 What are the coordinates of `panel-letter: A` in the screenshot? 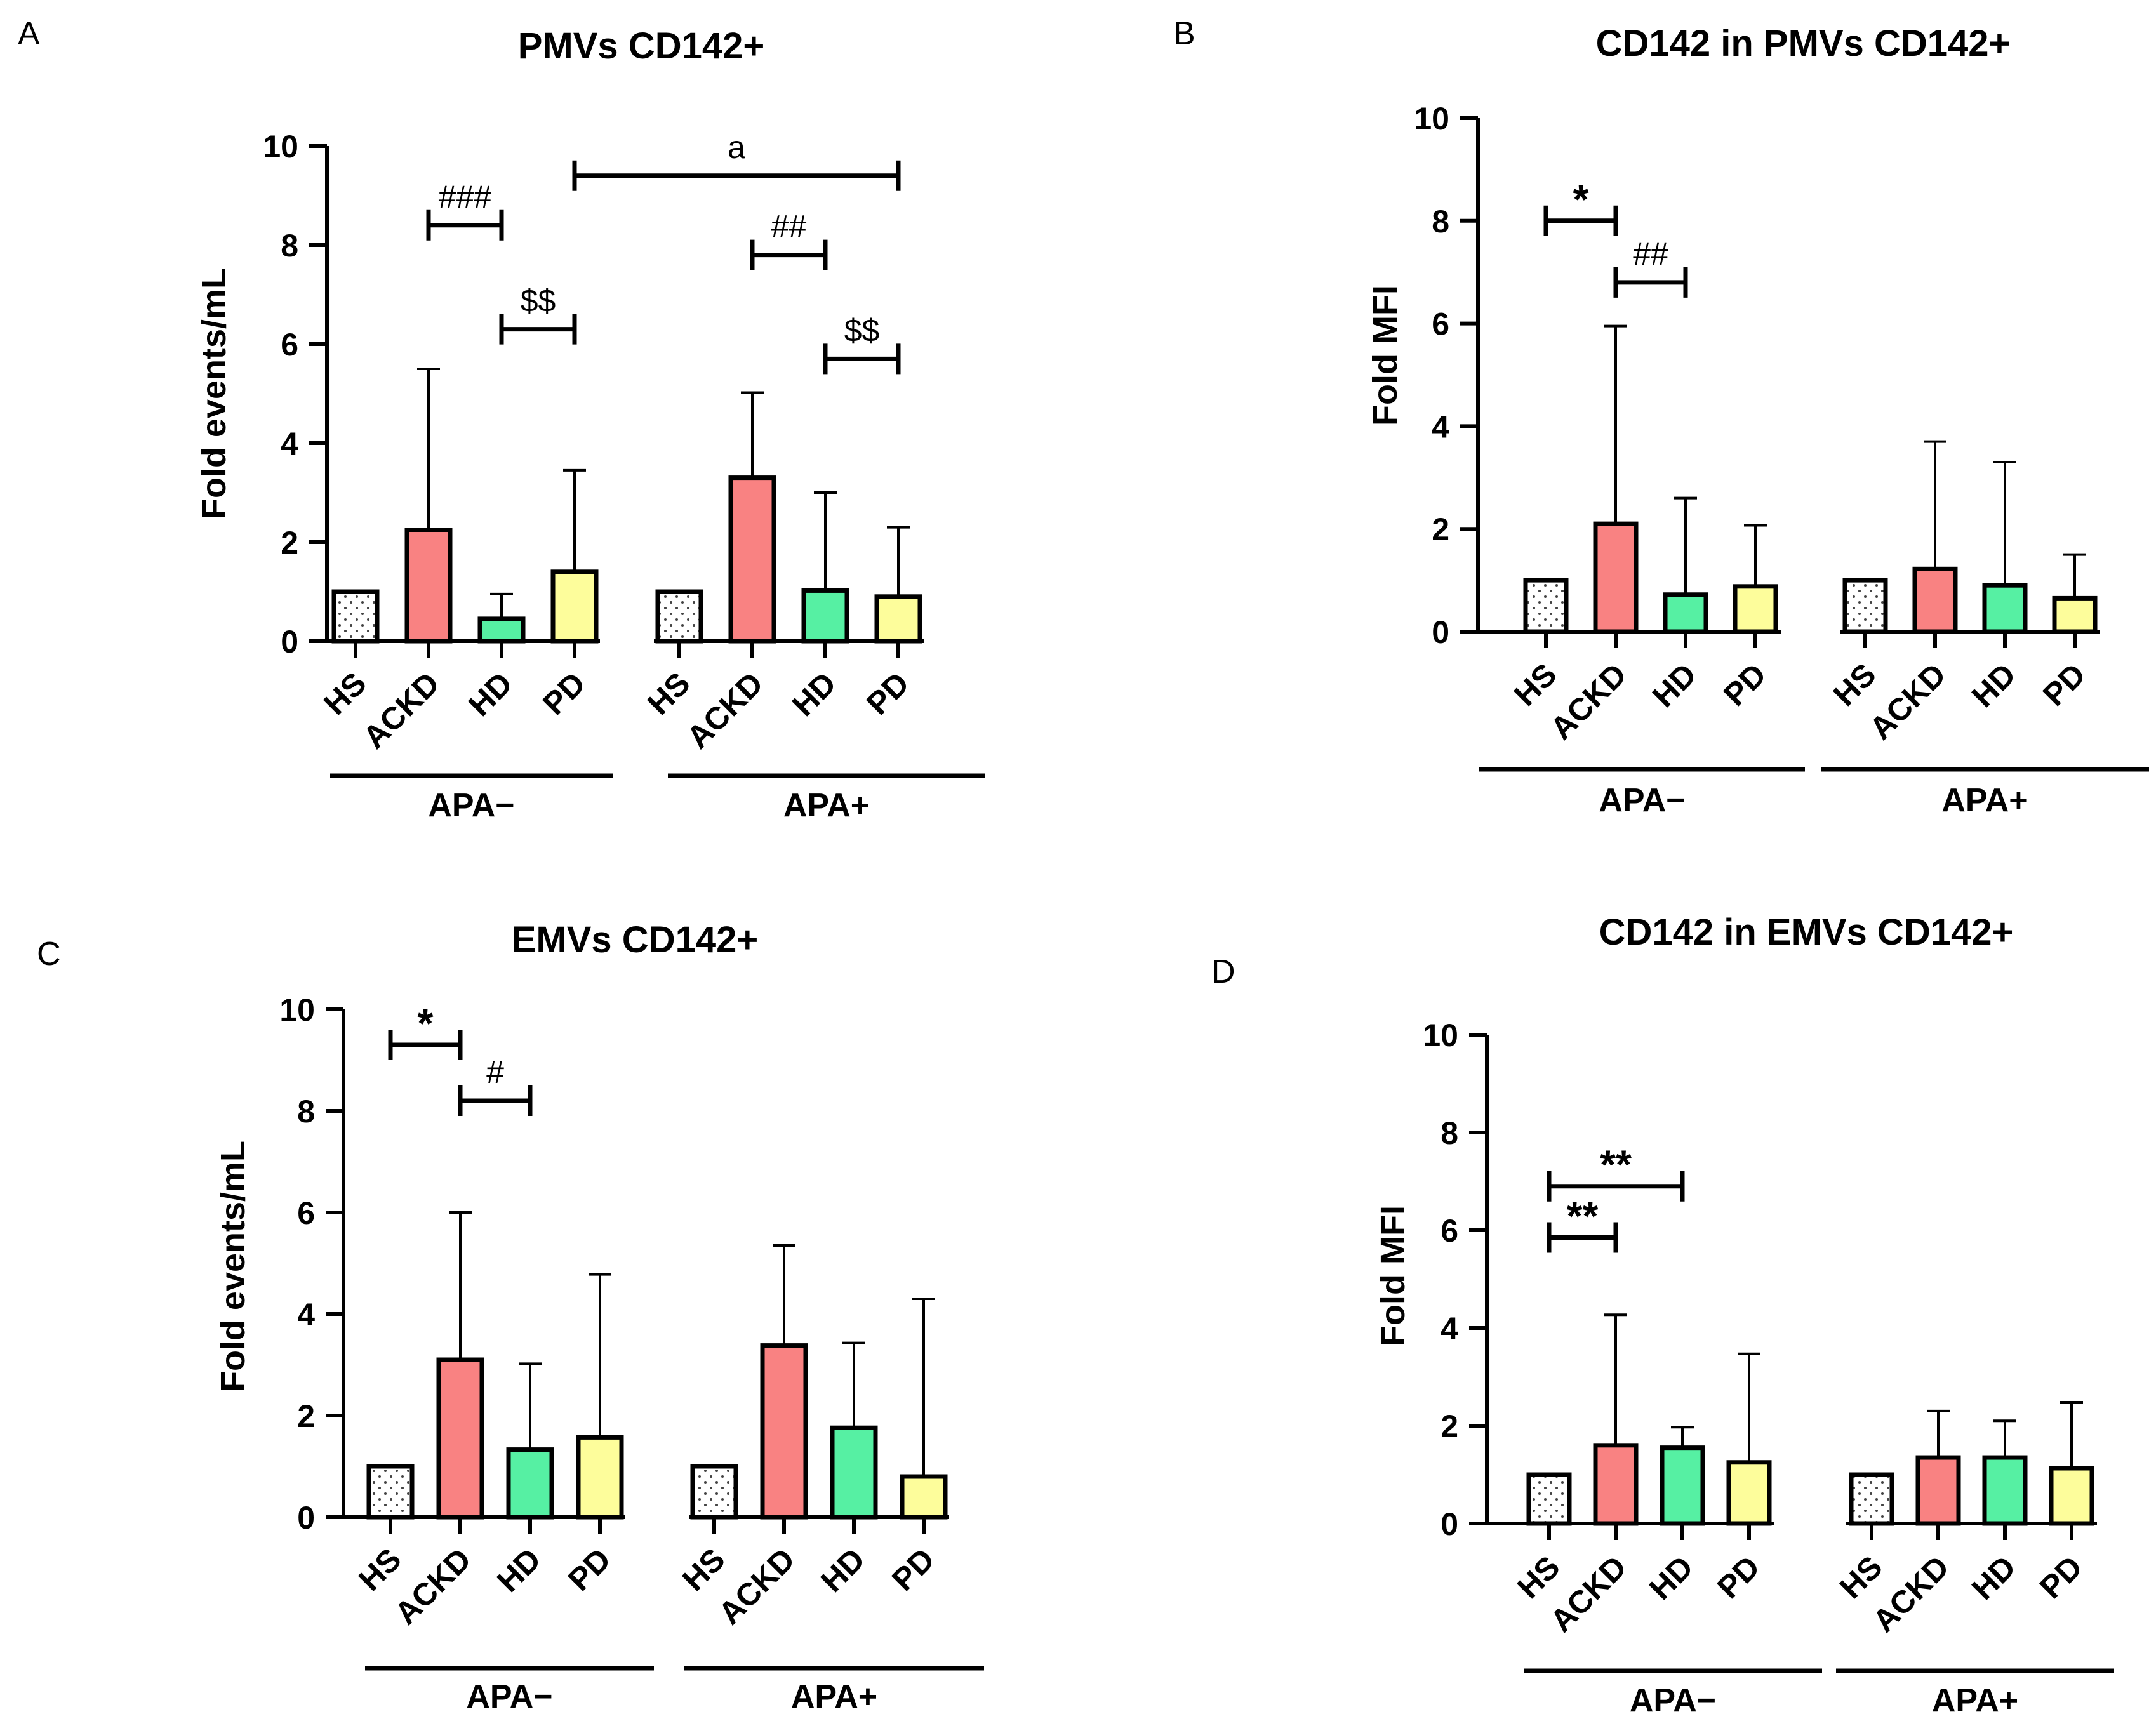 It's located at (29, 33).